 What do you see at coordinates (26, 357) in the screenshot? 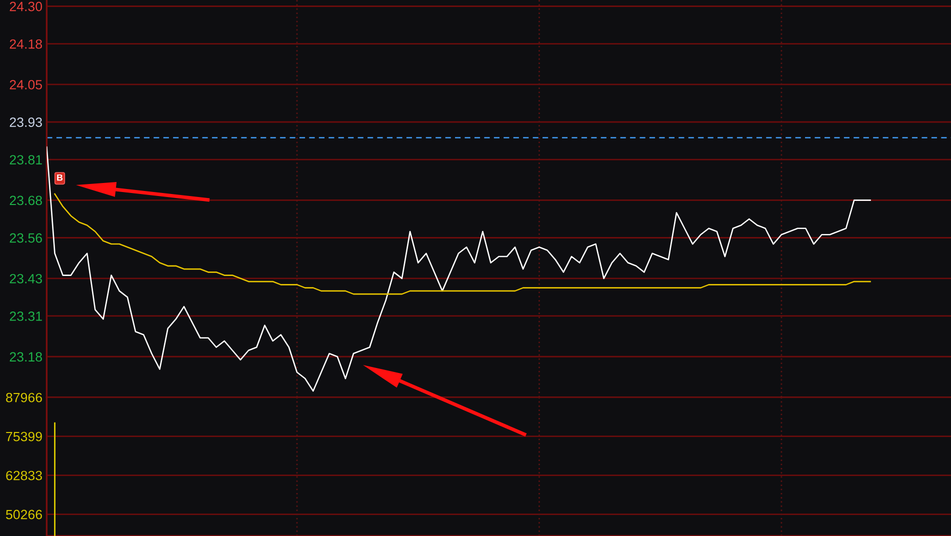
I see `y-tick-label: 23.18` at bounding box center [26, 357].